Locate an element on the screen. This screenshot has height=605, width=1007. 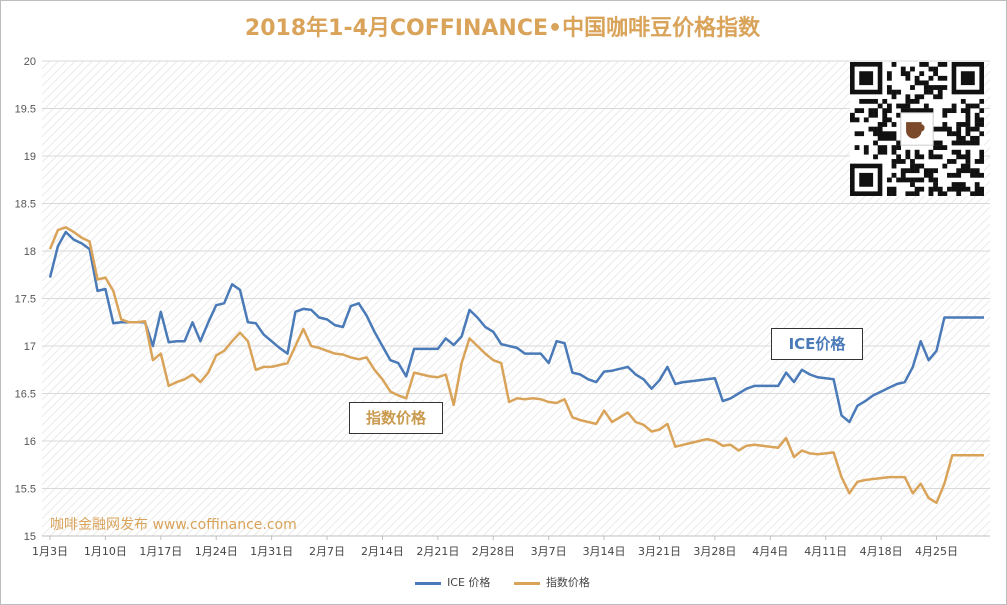
watermark-text: 咖啡金融网发布 www.coffinance.com is located at coordinates (173, 525).